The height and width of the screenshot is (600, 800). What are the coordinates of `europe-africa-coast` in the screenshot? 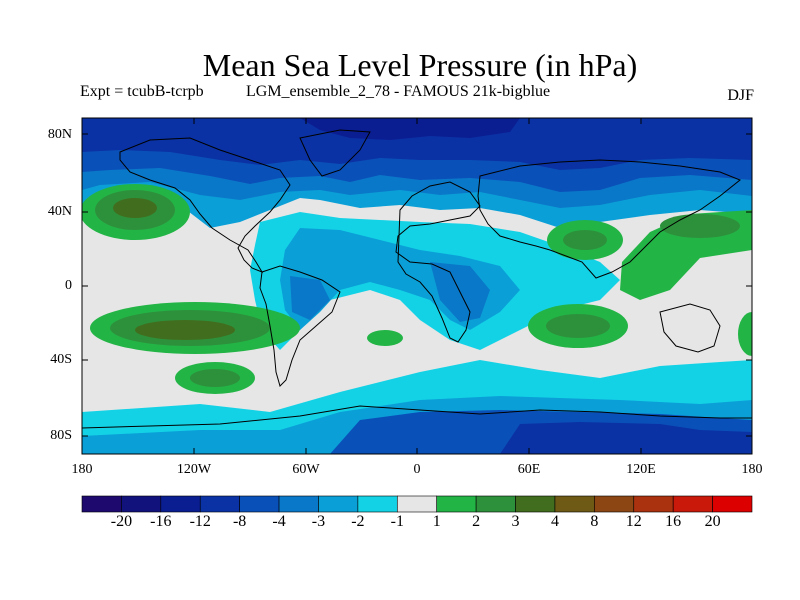 It's located at (438, 262).